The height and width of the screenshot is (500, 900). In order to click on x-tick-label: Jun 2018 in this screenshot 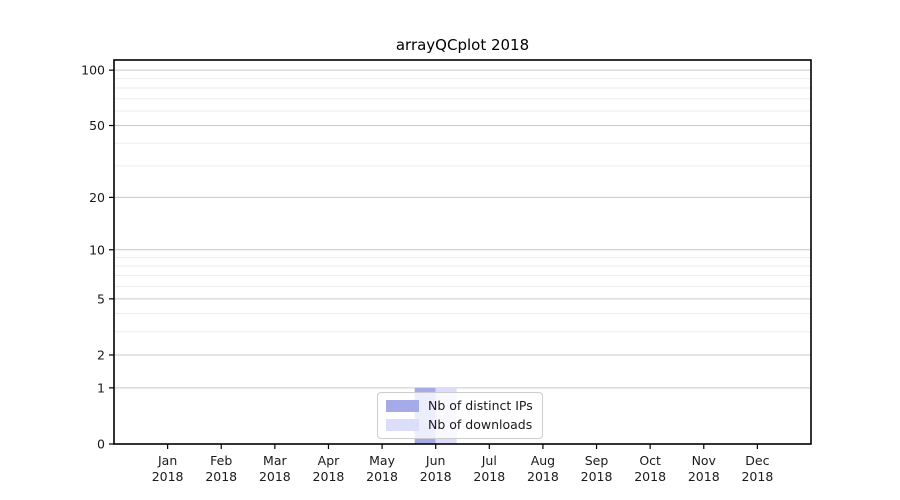, I will do `click(436, 468)`.